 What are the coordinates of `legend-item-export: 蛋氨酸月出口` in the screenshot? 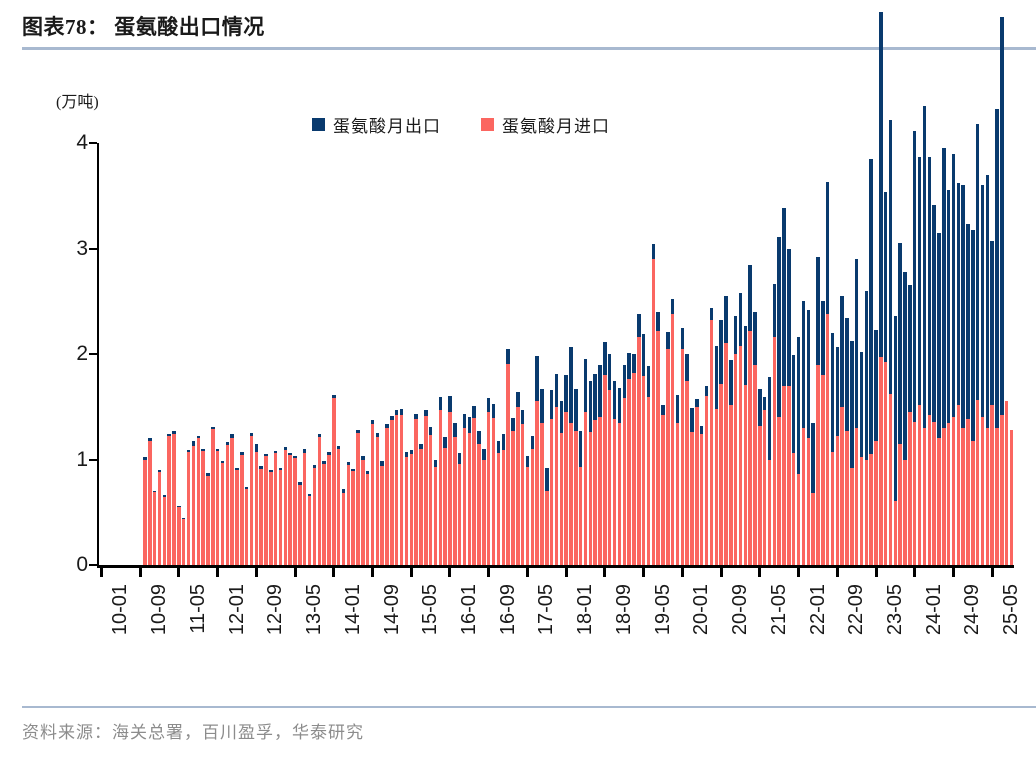 It's located at (376, 124).